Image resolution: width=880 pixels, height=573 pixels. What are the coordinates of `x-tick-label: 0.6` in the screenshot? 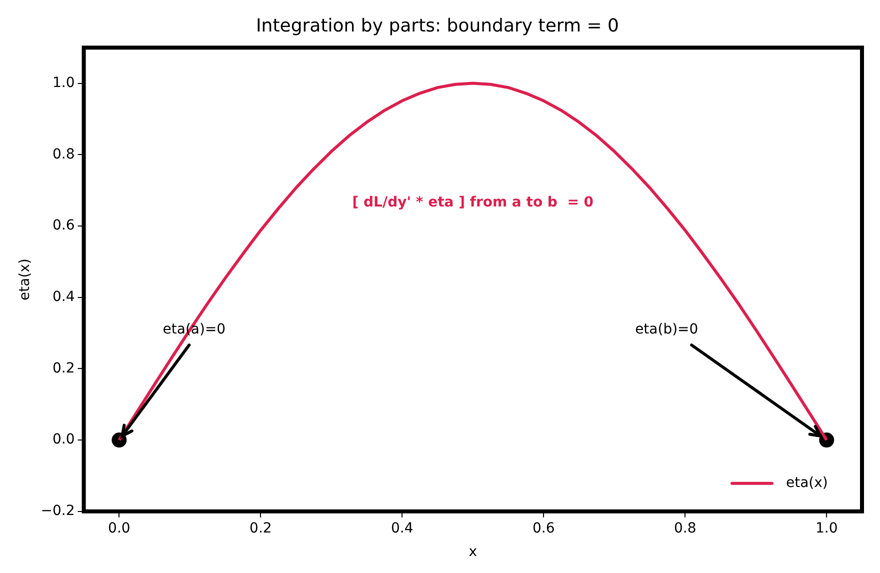 It's located at (543, 528).